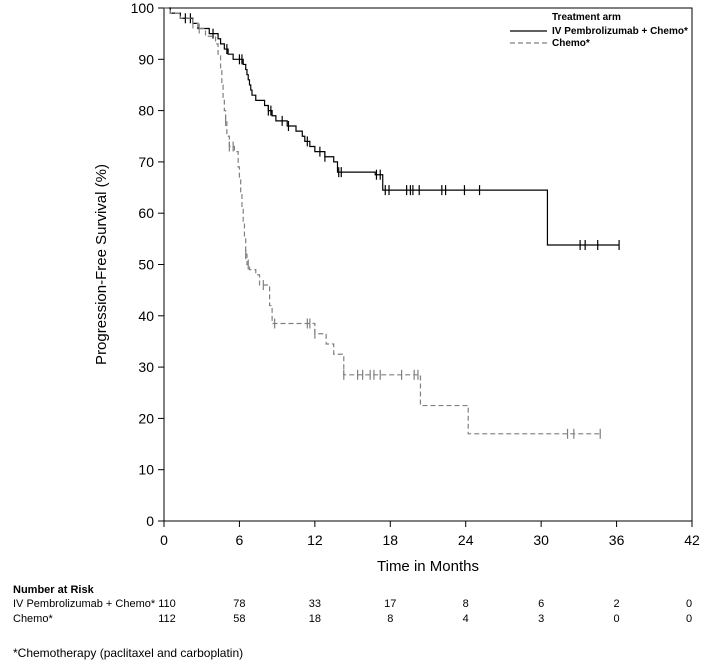 The image size is (710, 670). What do you see at coordinates (146, 367) in the screenshot?
I see `y-tick-label: 30` at bounding box center [146, 367].